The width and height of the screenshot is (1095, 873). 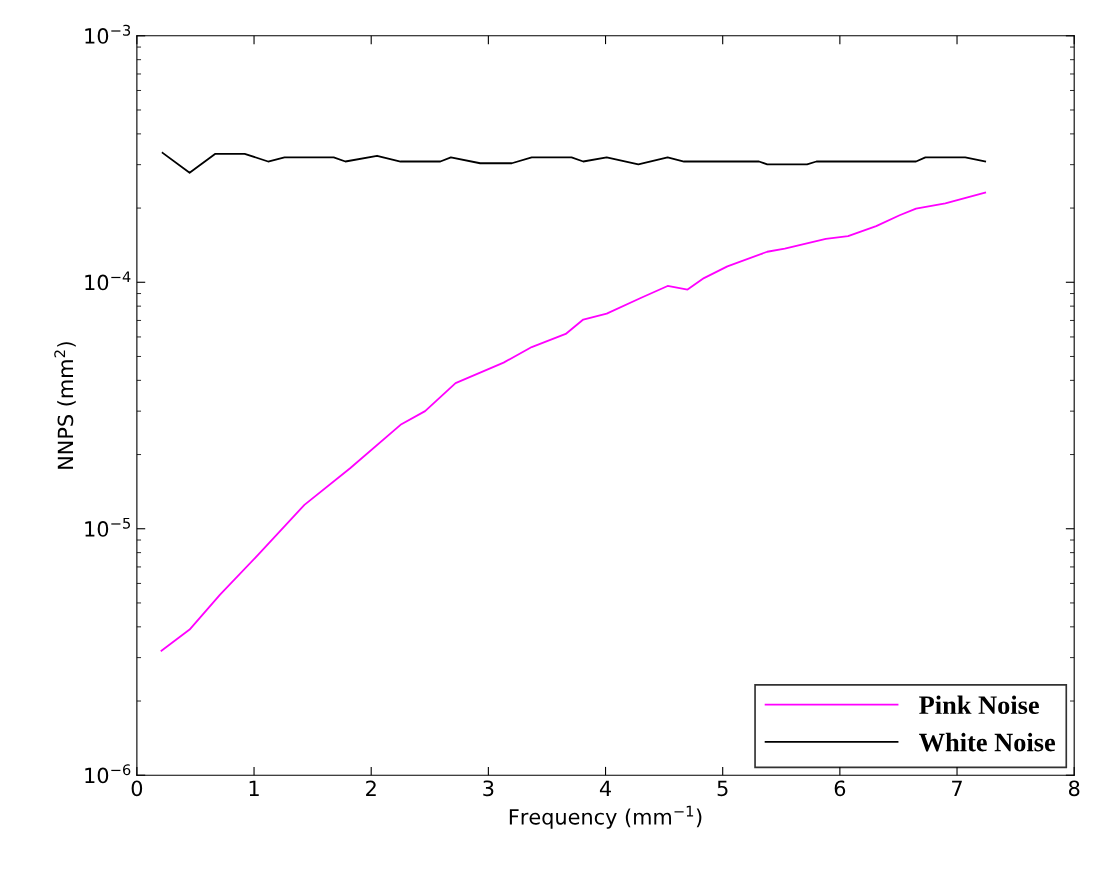 What do you see at coordinates (605, 788) in the screenshot?
I see `x-tick-label: 4` at bounding box center [605, 788].